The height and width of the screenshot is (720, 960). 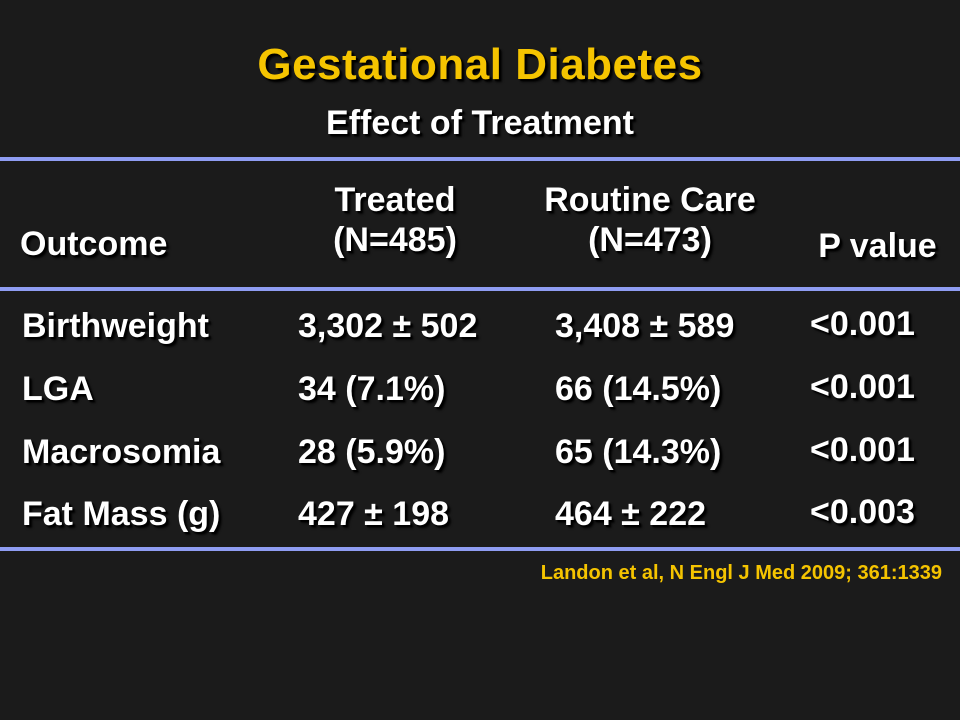 I want to click on row-outcome: Fat Mass (g), so click(x=121, y=514).